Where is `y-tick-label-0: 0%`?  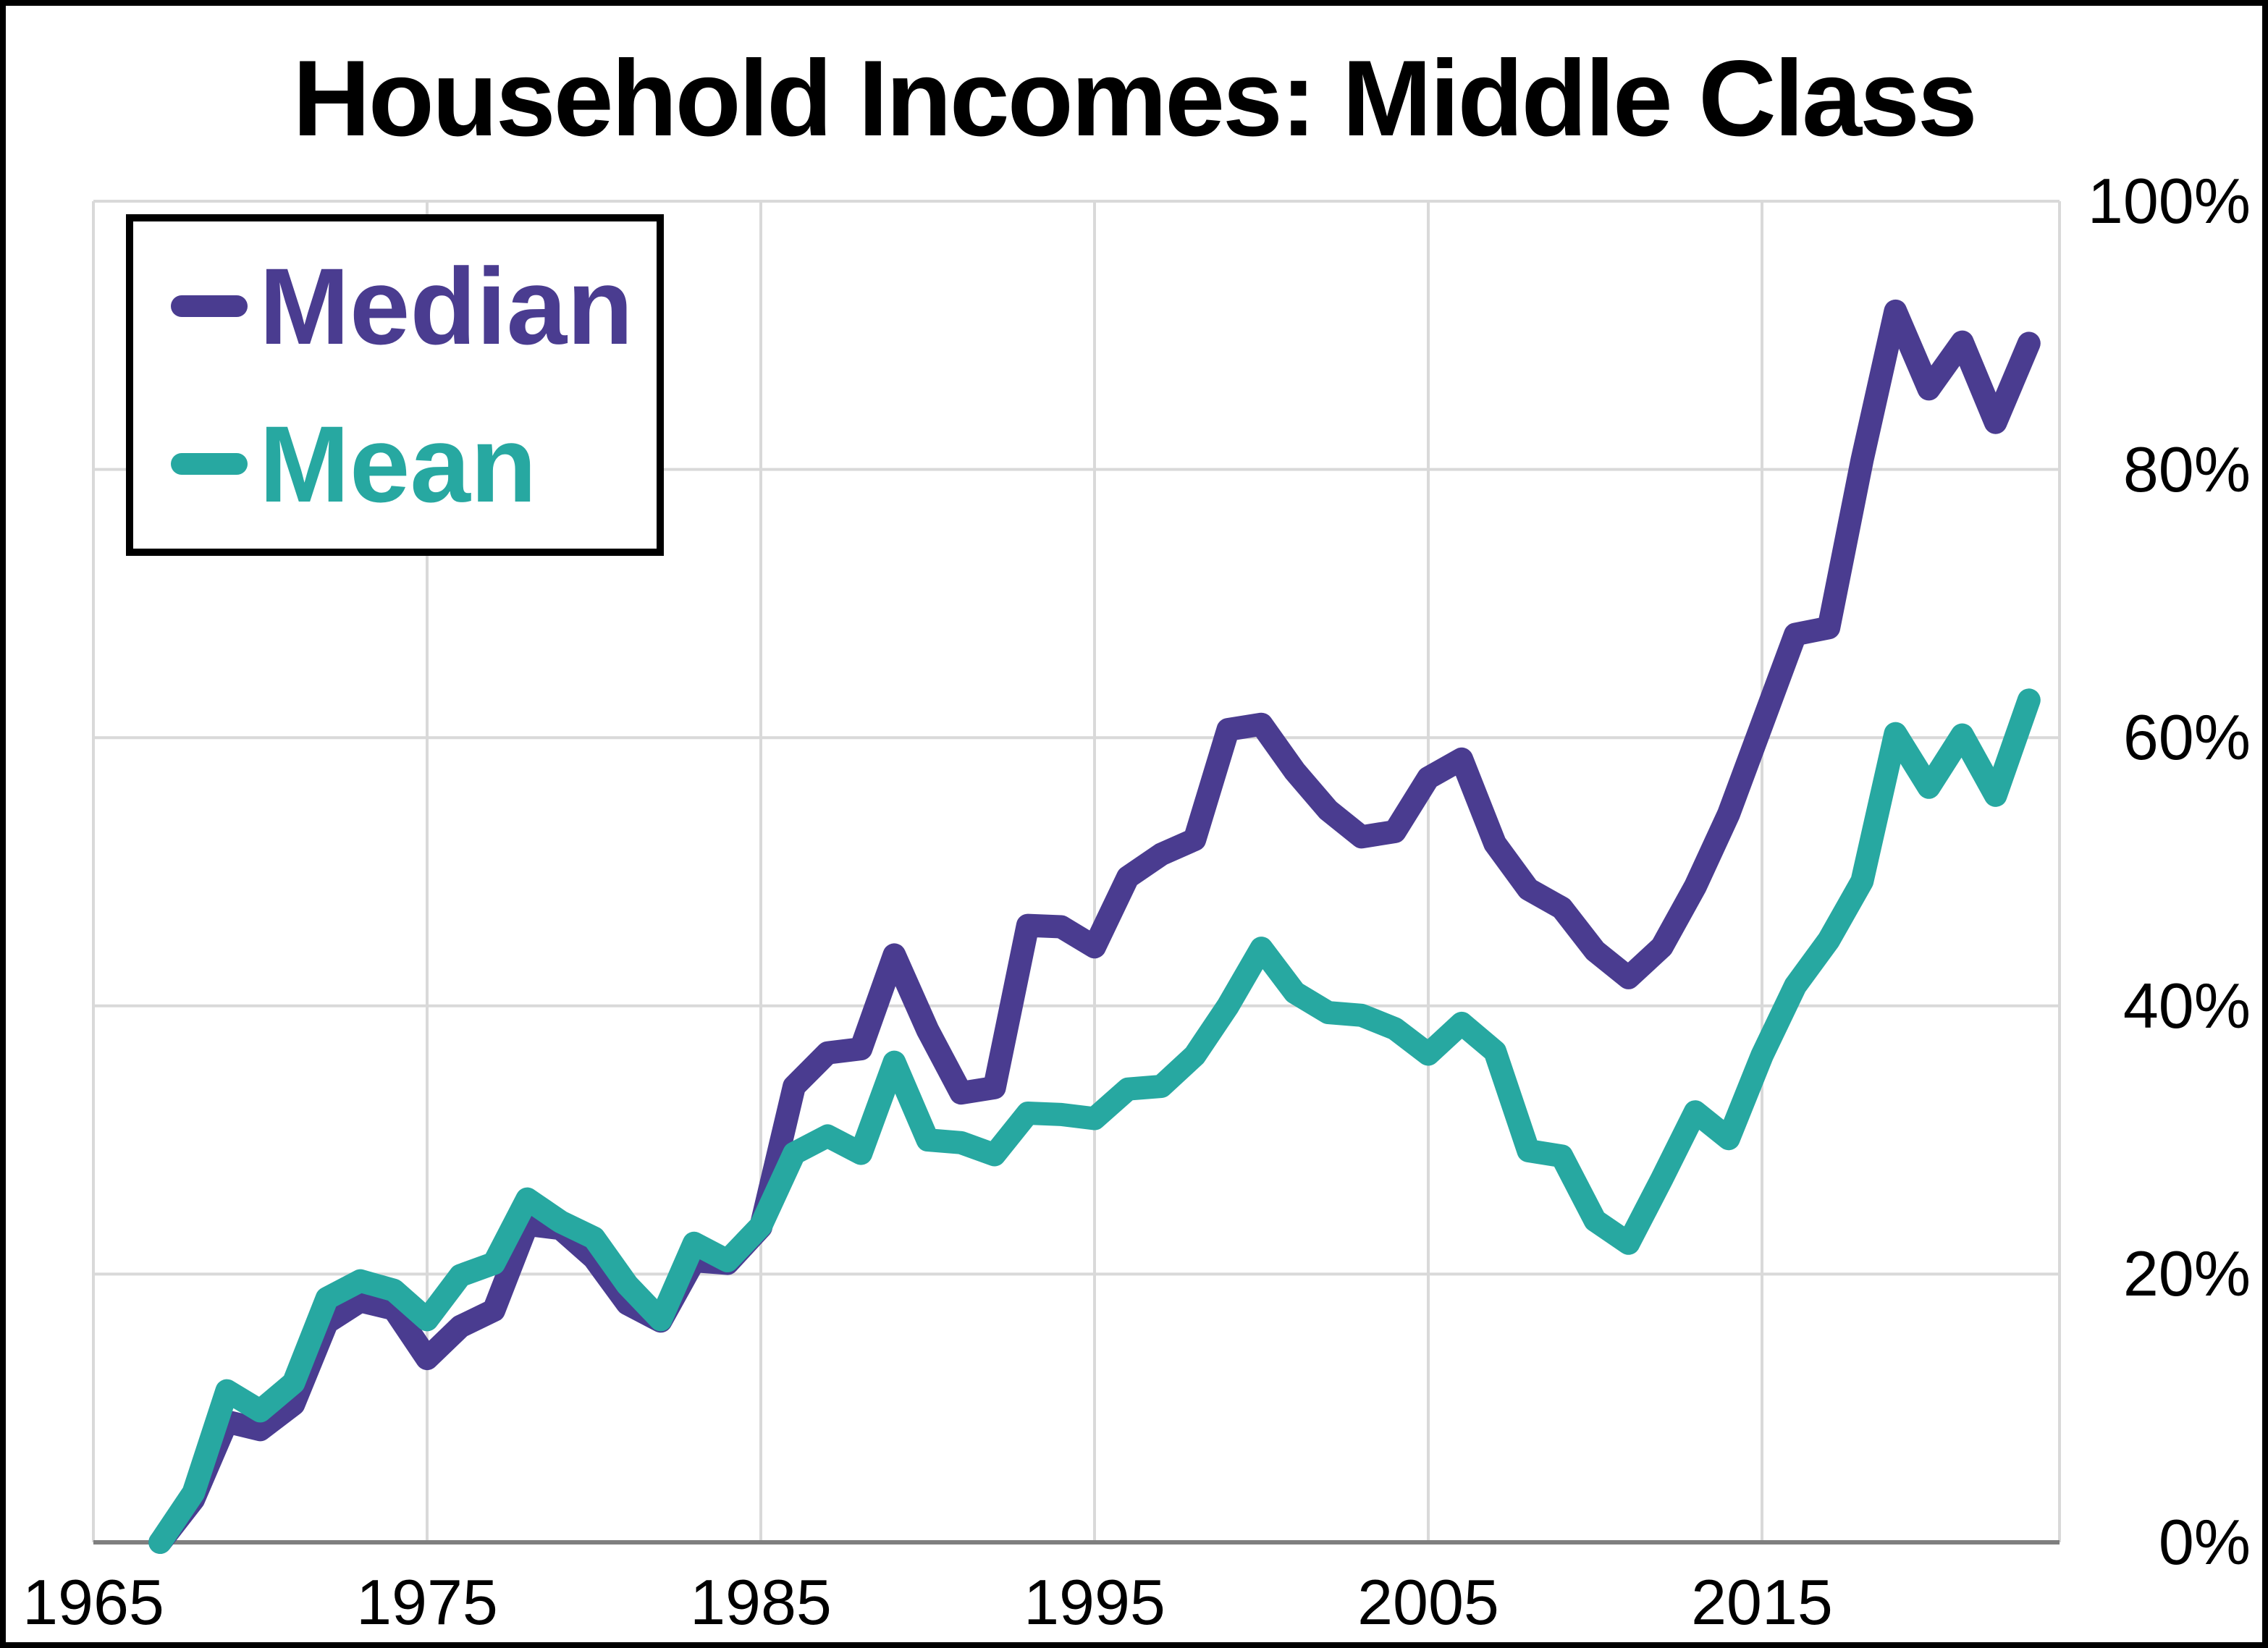
y-tick-label-0: 0% is located at coordinates (2204, 1542).